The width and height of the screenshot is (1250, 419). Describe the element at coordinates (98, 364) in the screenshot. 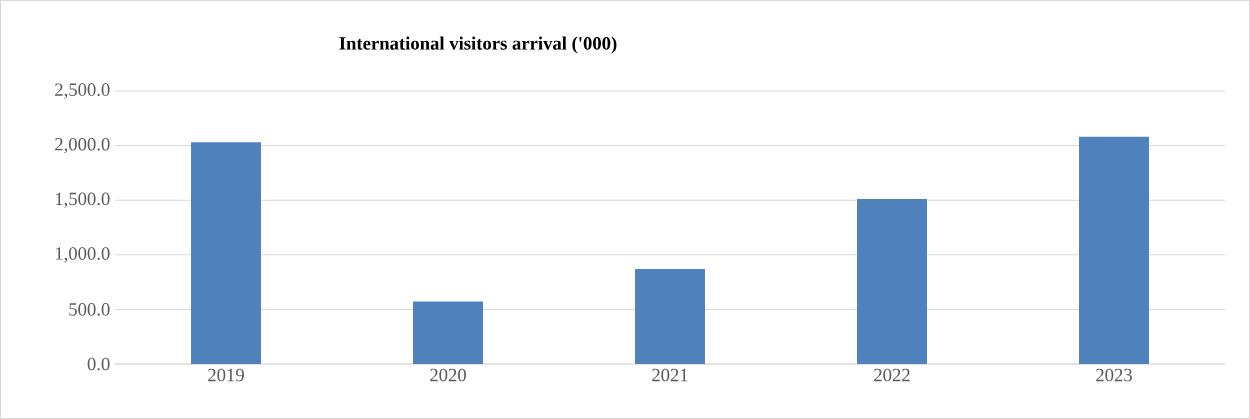

I see `y-tick-label: 0.0` at that location.